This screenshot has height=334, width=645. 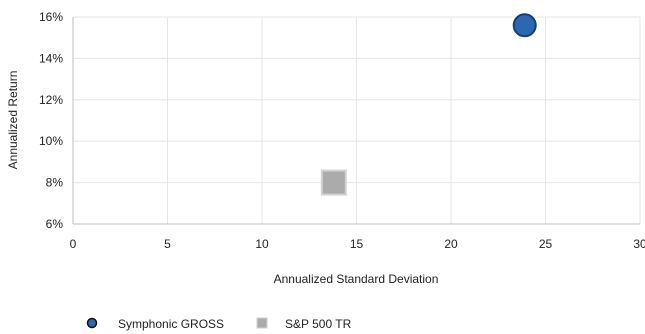 What do you see at coordinates (167, 244) in the screenshot?
I see `x-tick-label: 5` at bounding box center [167, 244].